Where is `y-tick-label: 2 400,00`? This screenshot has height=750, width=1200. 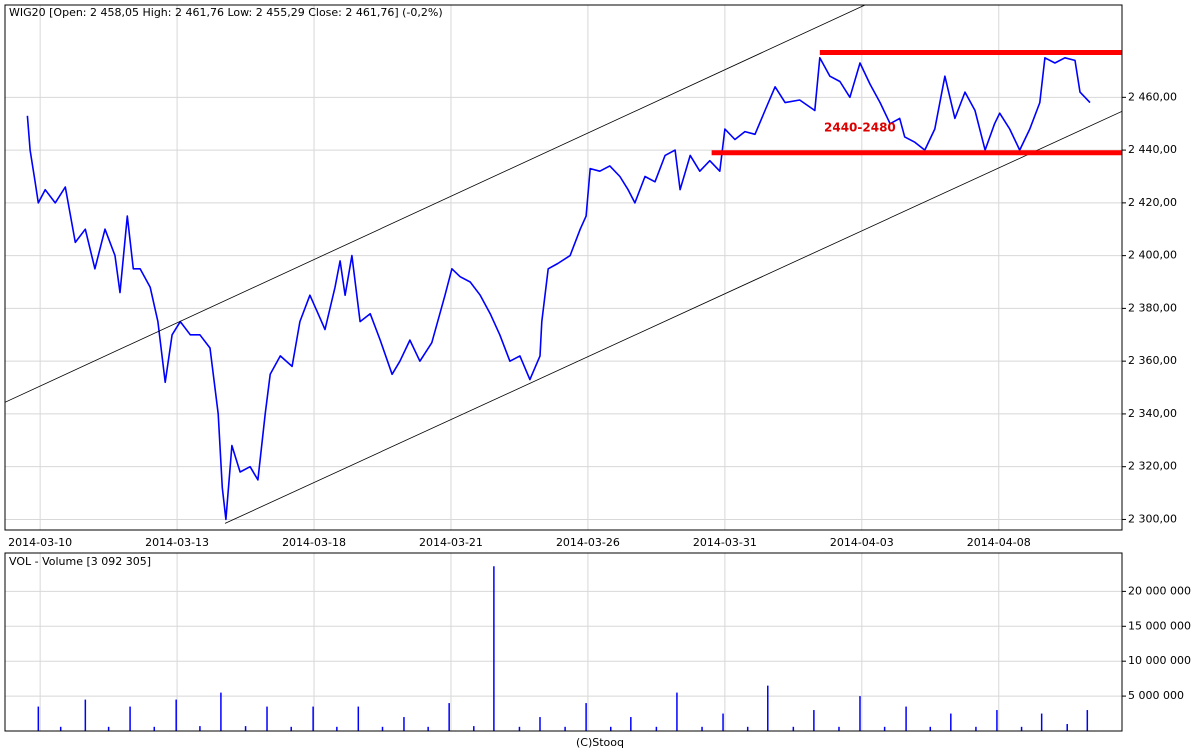 y-tick-label: 2 400,00 is located at coordinates (1152, 255).